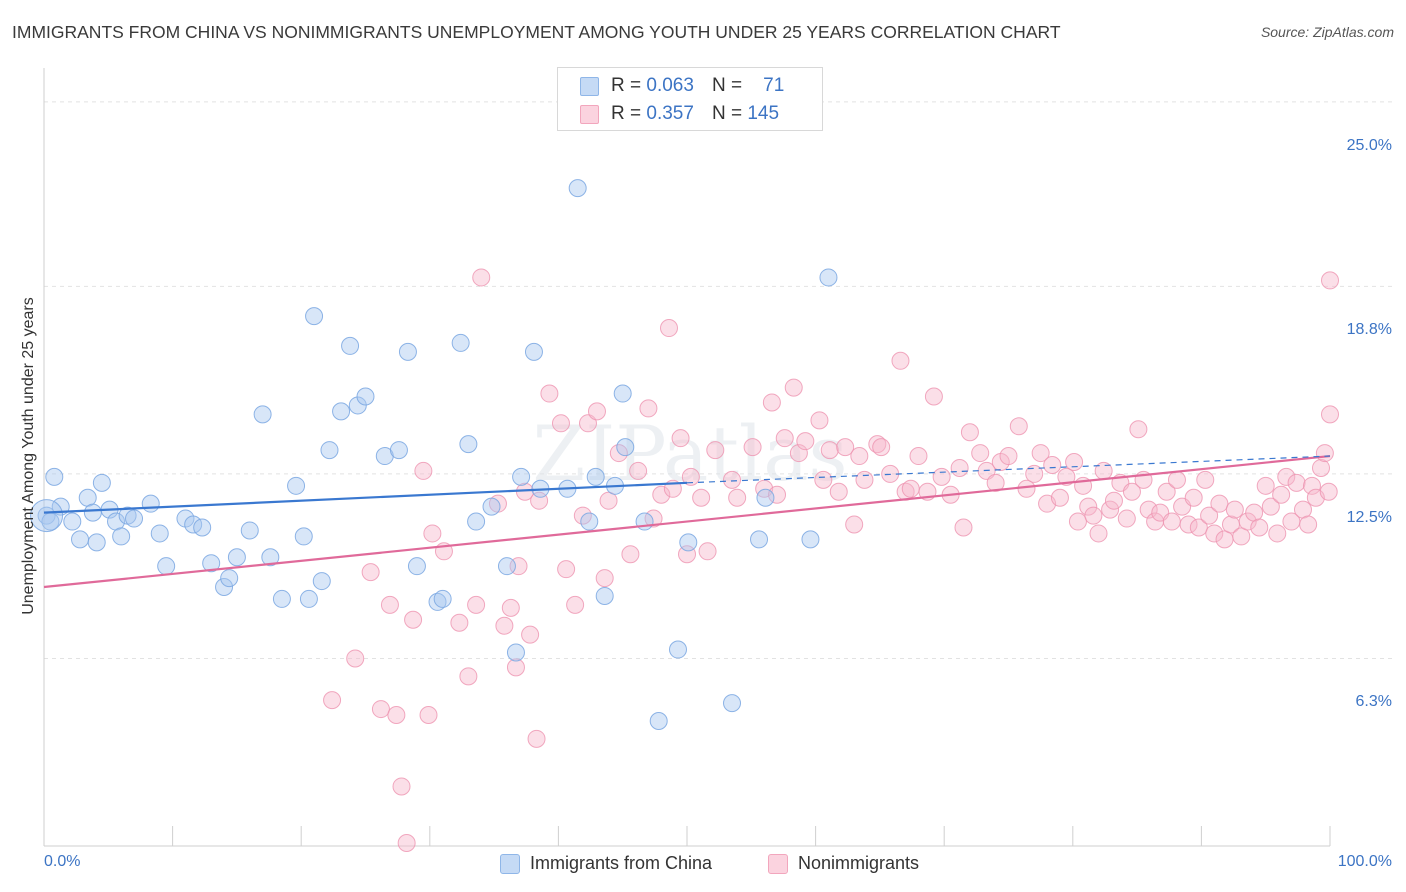 This screenshot has width=1406, height=892. I want to click on x-tick-label-min: 0.0%, so click(62, 861).